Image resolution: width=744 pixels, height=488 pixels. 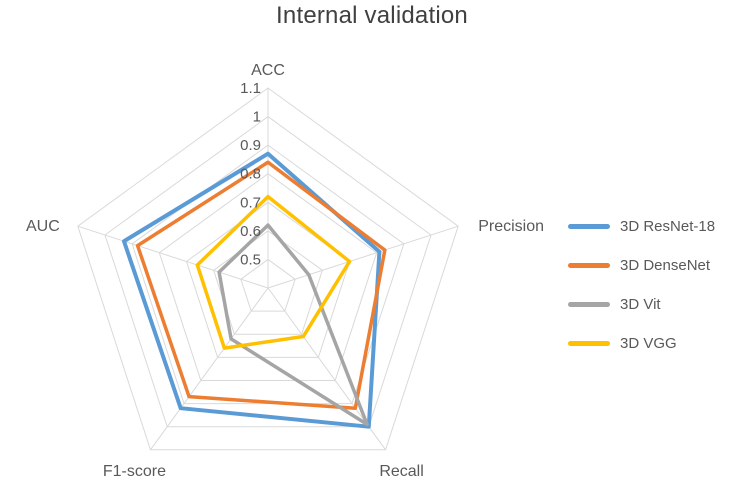 I want to click on axis-label-f1-score: F1-score, so click(x=134, y=471).